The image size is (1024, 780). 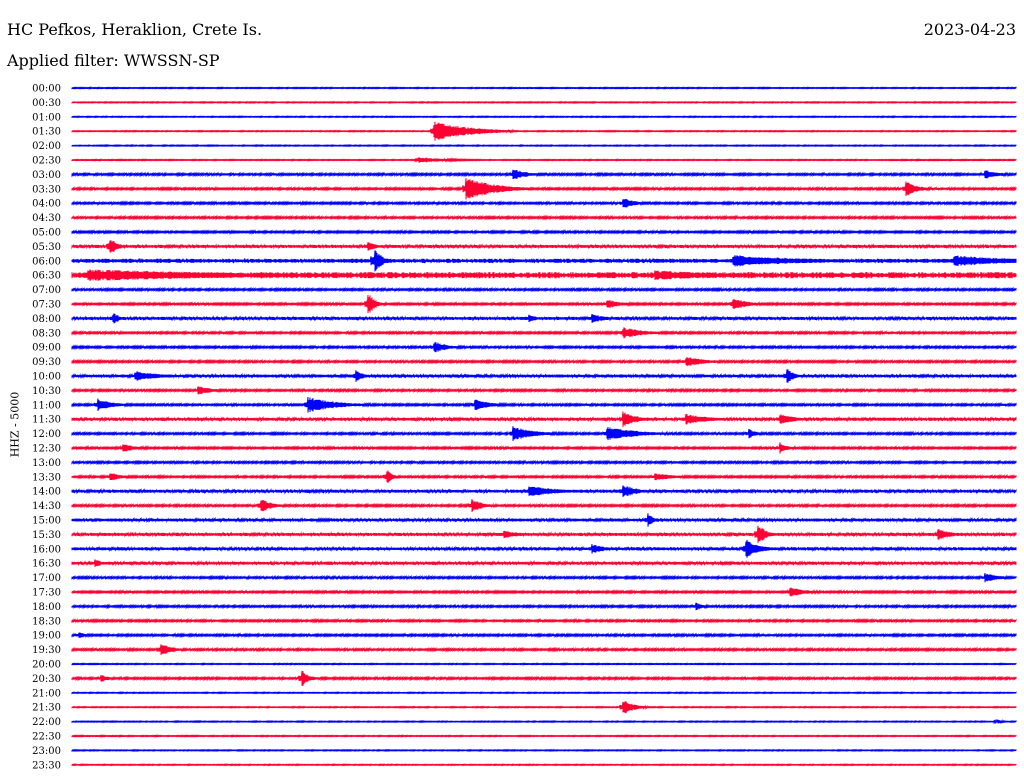 What do you see at coordinates (46, 607) in the screenshot?
I see `row-time-label: 18:00` at bounding box center [46, 607].